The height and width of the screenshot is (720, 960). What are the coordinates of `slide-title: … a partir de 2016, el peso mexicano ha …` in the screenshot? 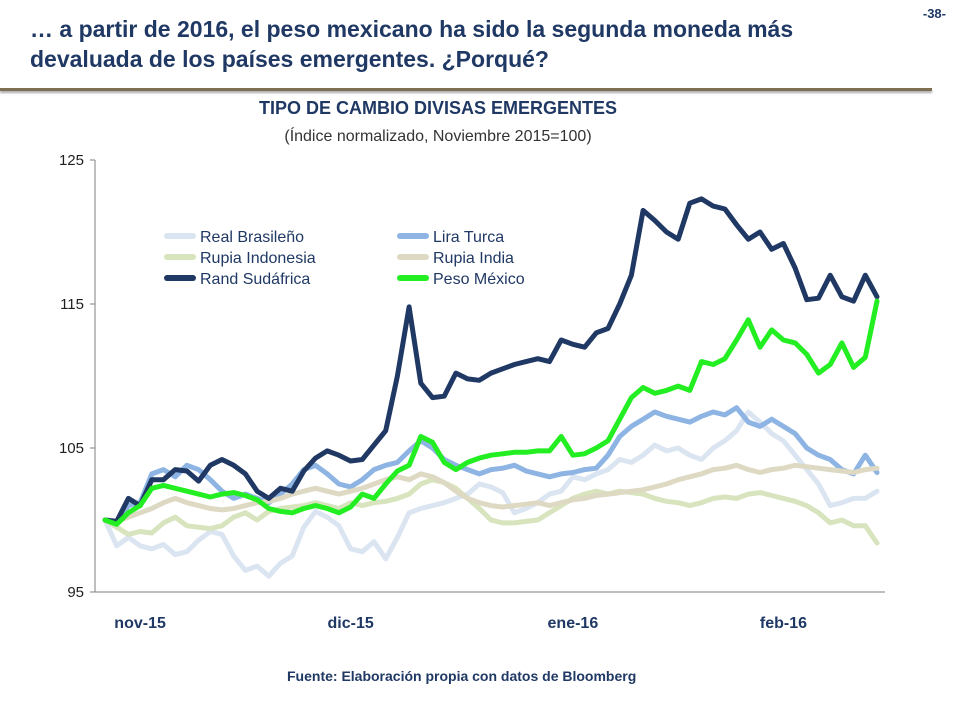 It's located at (412, 44).